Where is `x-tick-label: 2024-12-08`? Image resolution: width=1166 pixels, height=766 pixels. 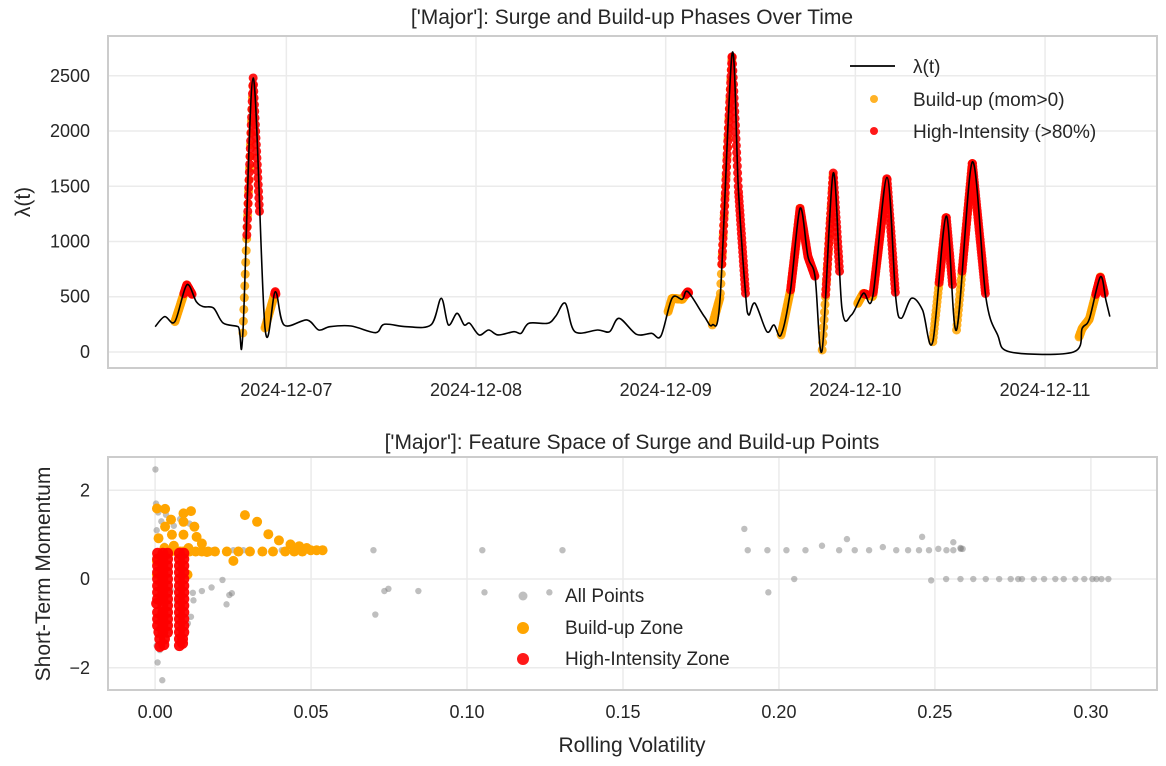 x-tick-label: 2024-12-08 is located at coordinates (476, 390).